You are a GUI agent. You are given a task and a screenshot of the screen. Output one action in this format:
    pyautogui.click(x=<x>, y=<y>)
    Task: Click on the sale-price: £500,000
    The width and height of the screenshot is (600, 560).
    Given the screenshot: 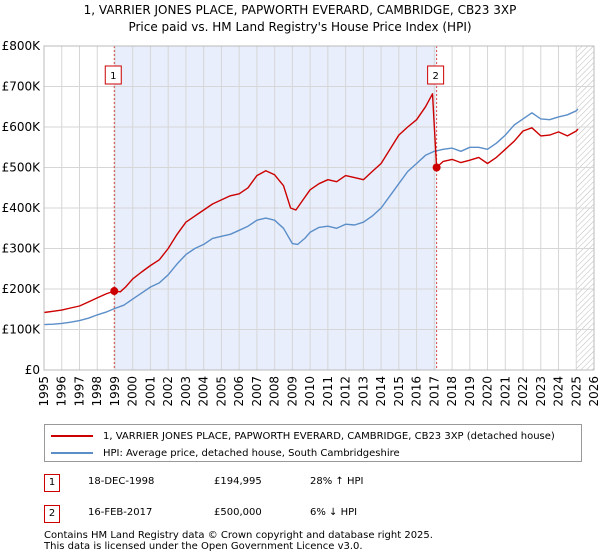 What is the action you would take?
    pyautogui.click(x=238, y=512)
    